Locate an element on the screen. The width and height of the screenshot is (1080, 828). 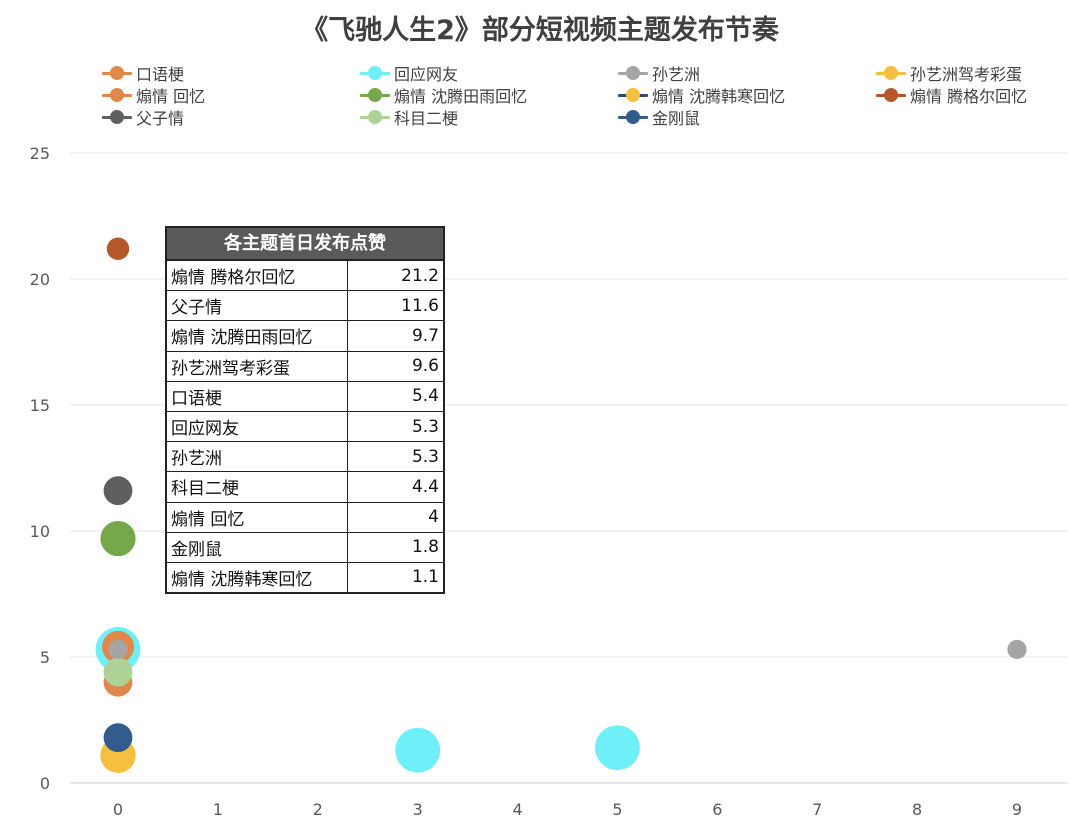
table-row: 煽情 回忆 4 is located at coordinates (305, 517).